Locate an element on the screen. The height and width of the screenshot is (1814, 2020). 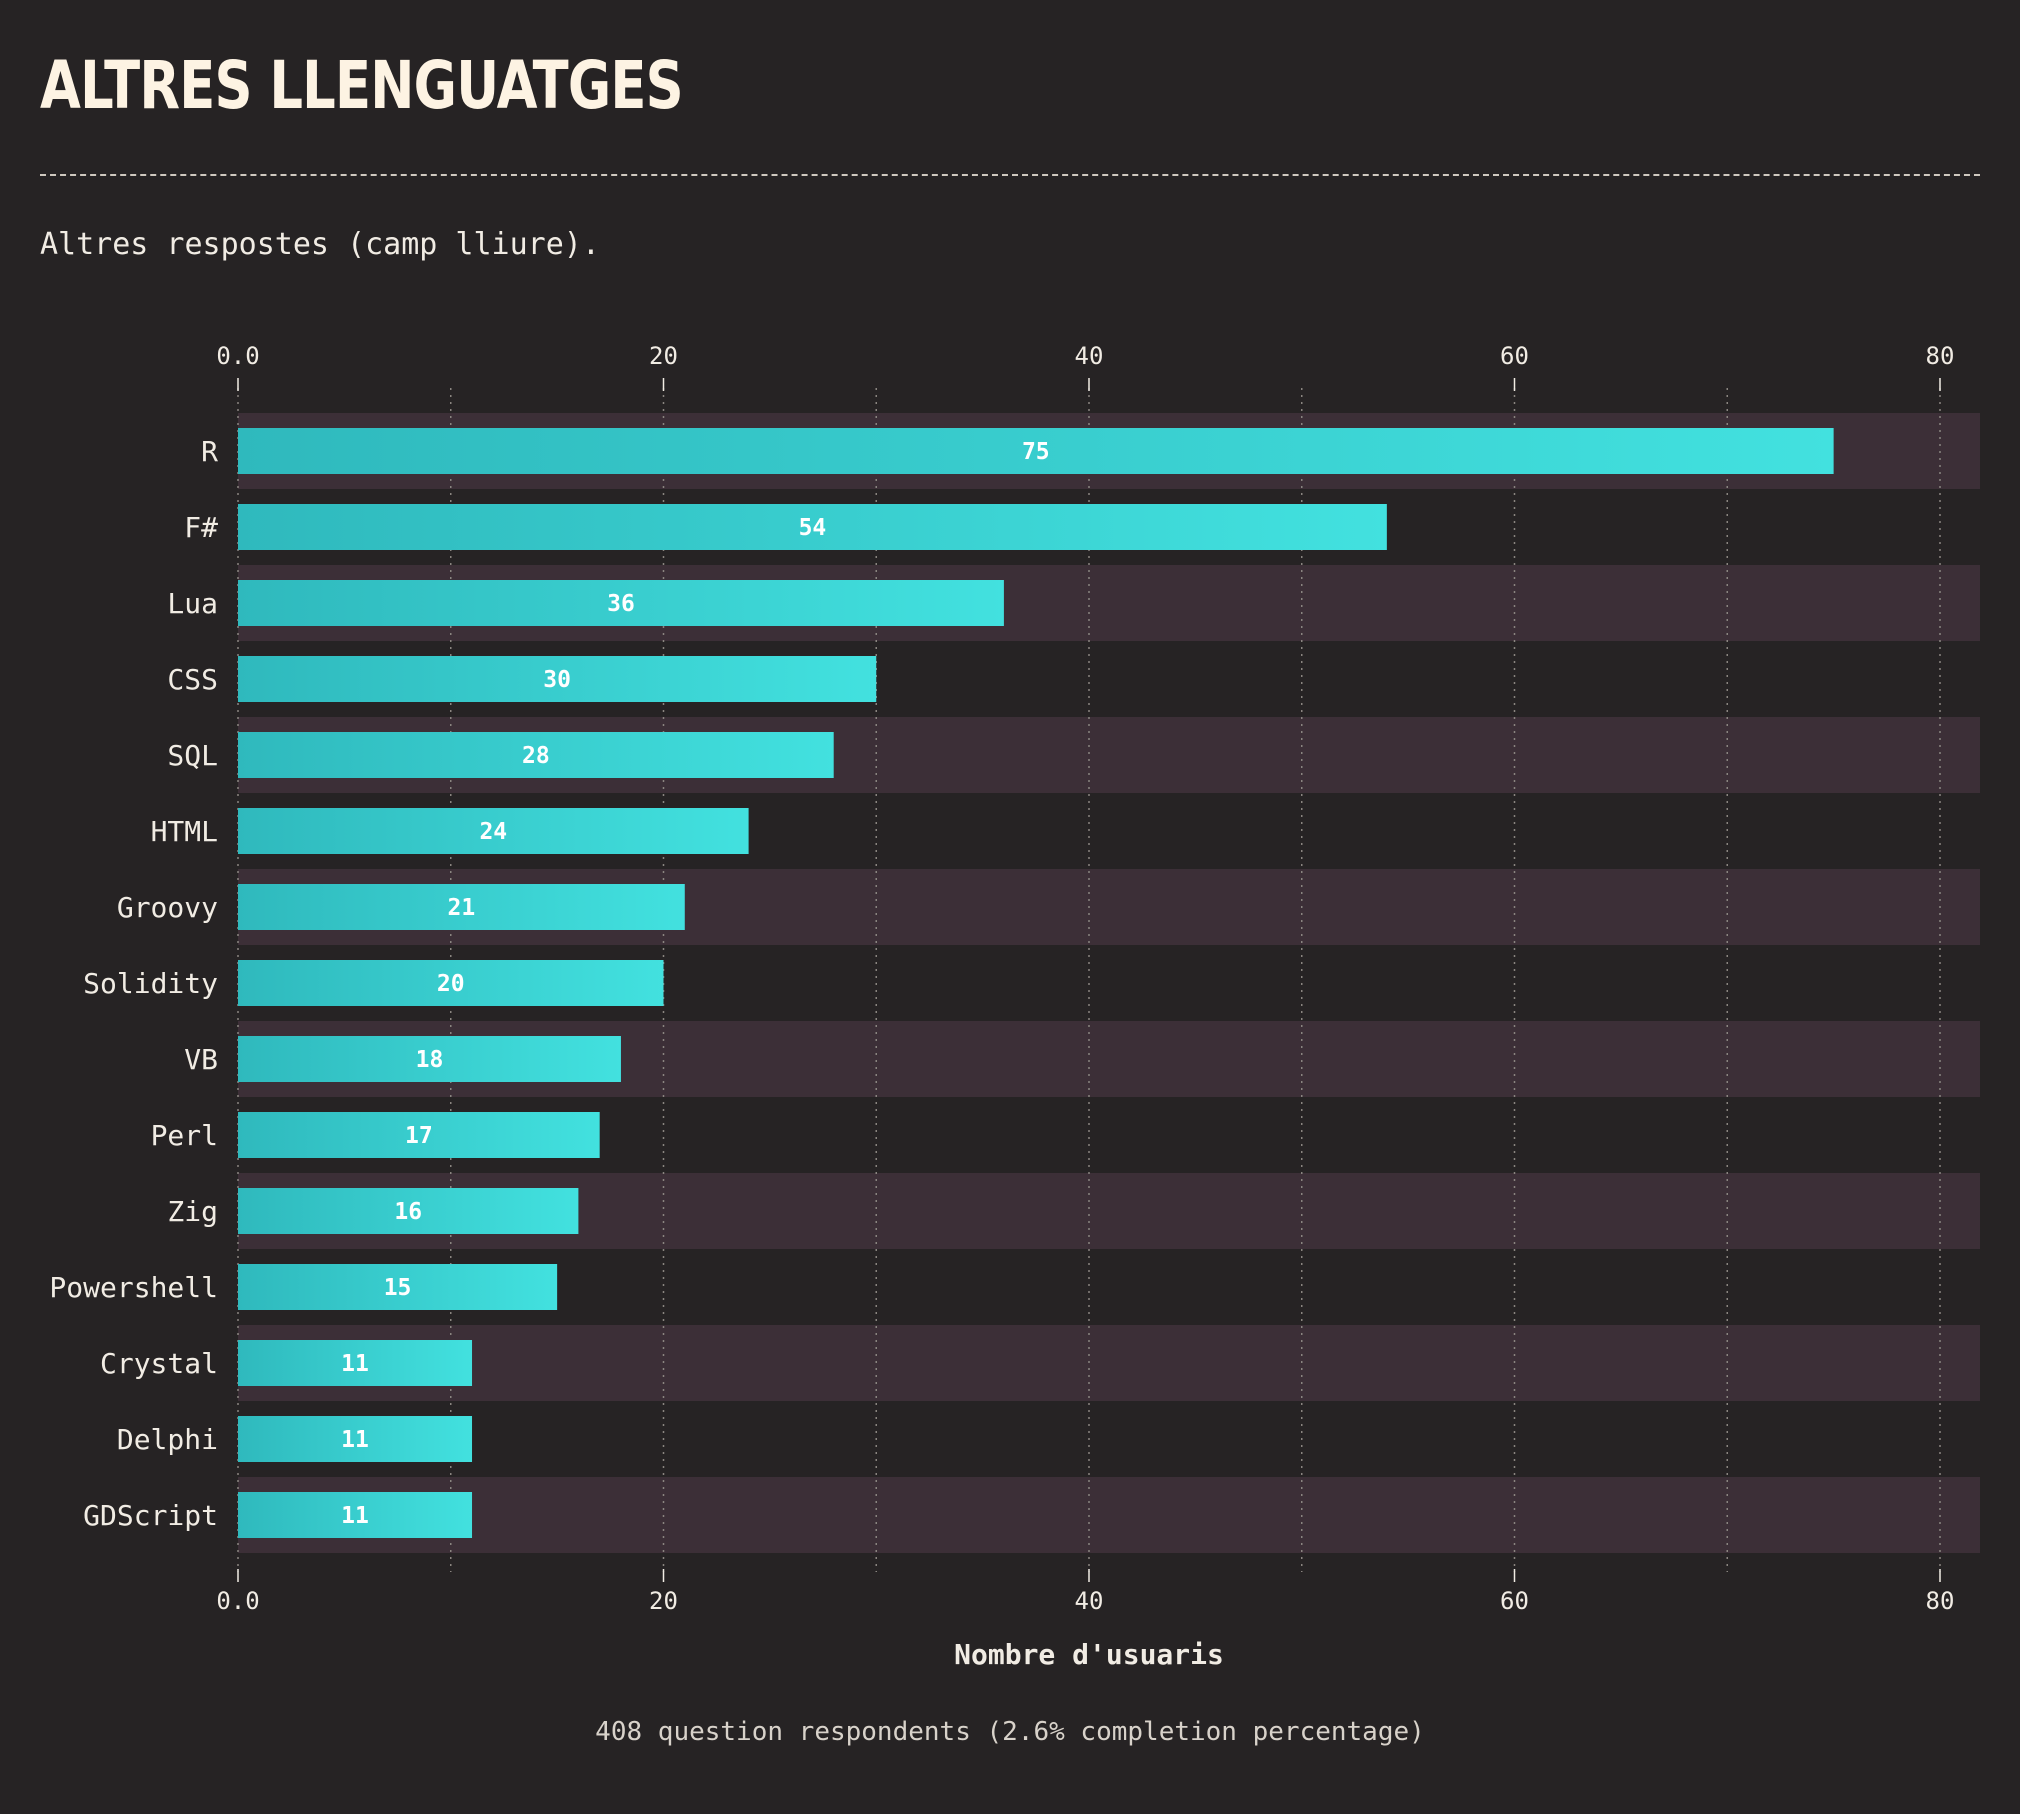
bar-value-label: 18 is located at coordinates (430, 1060).